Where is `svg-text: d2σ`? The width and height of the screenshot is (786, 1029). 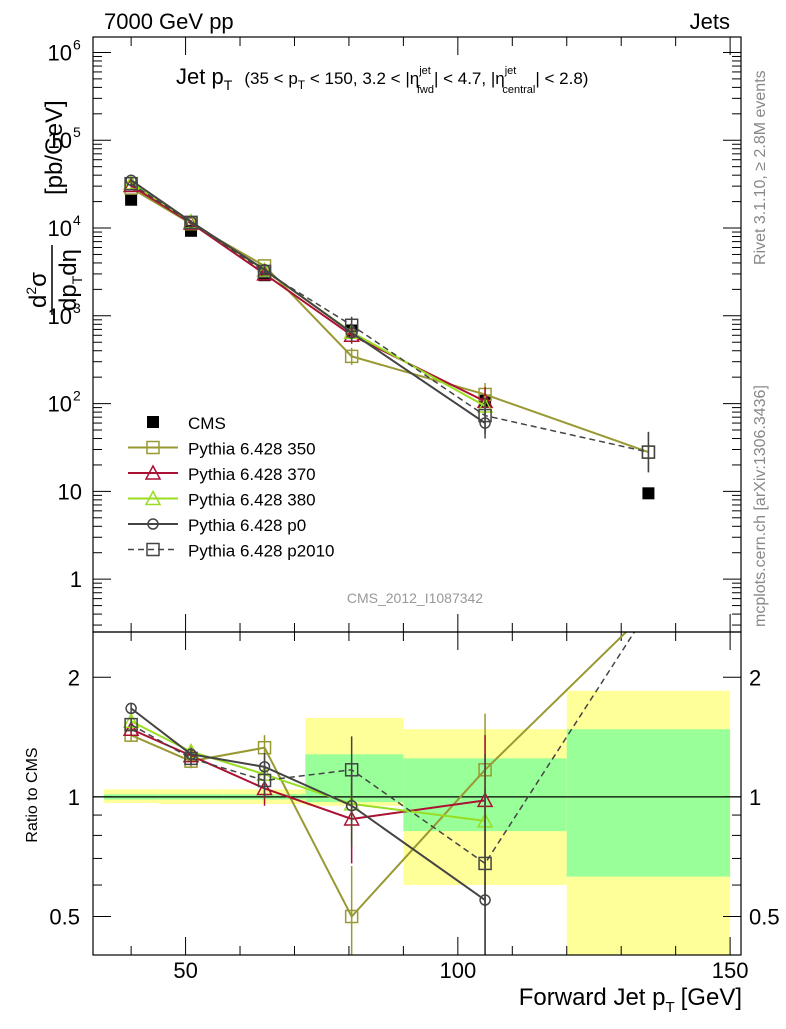 svg-text: d2σ is located at coordinates (37, 290).